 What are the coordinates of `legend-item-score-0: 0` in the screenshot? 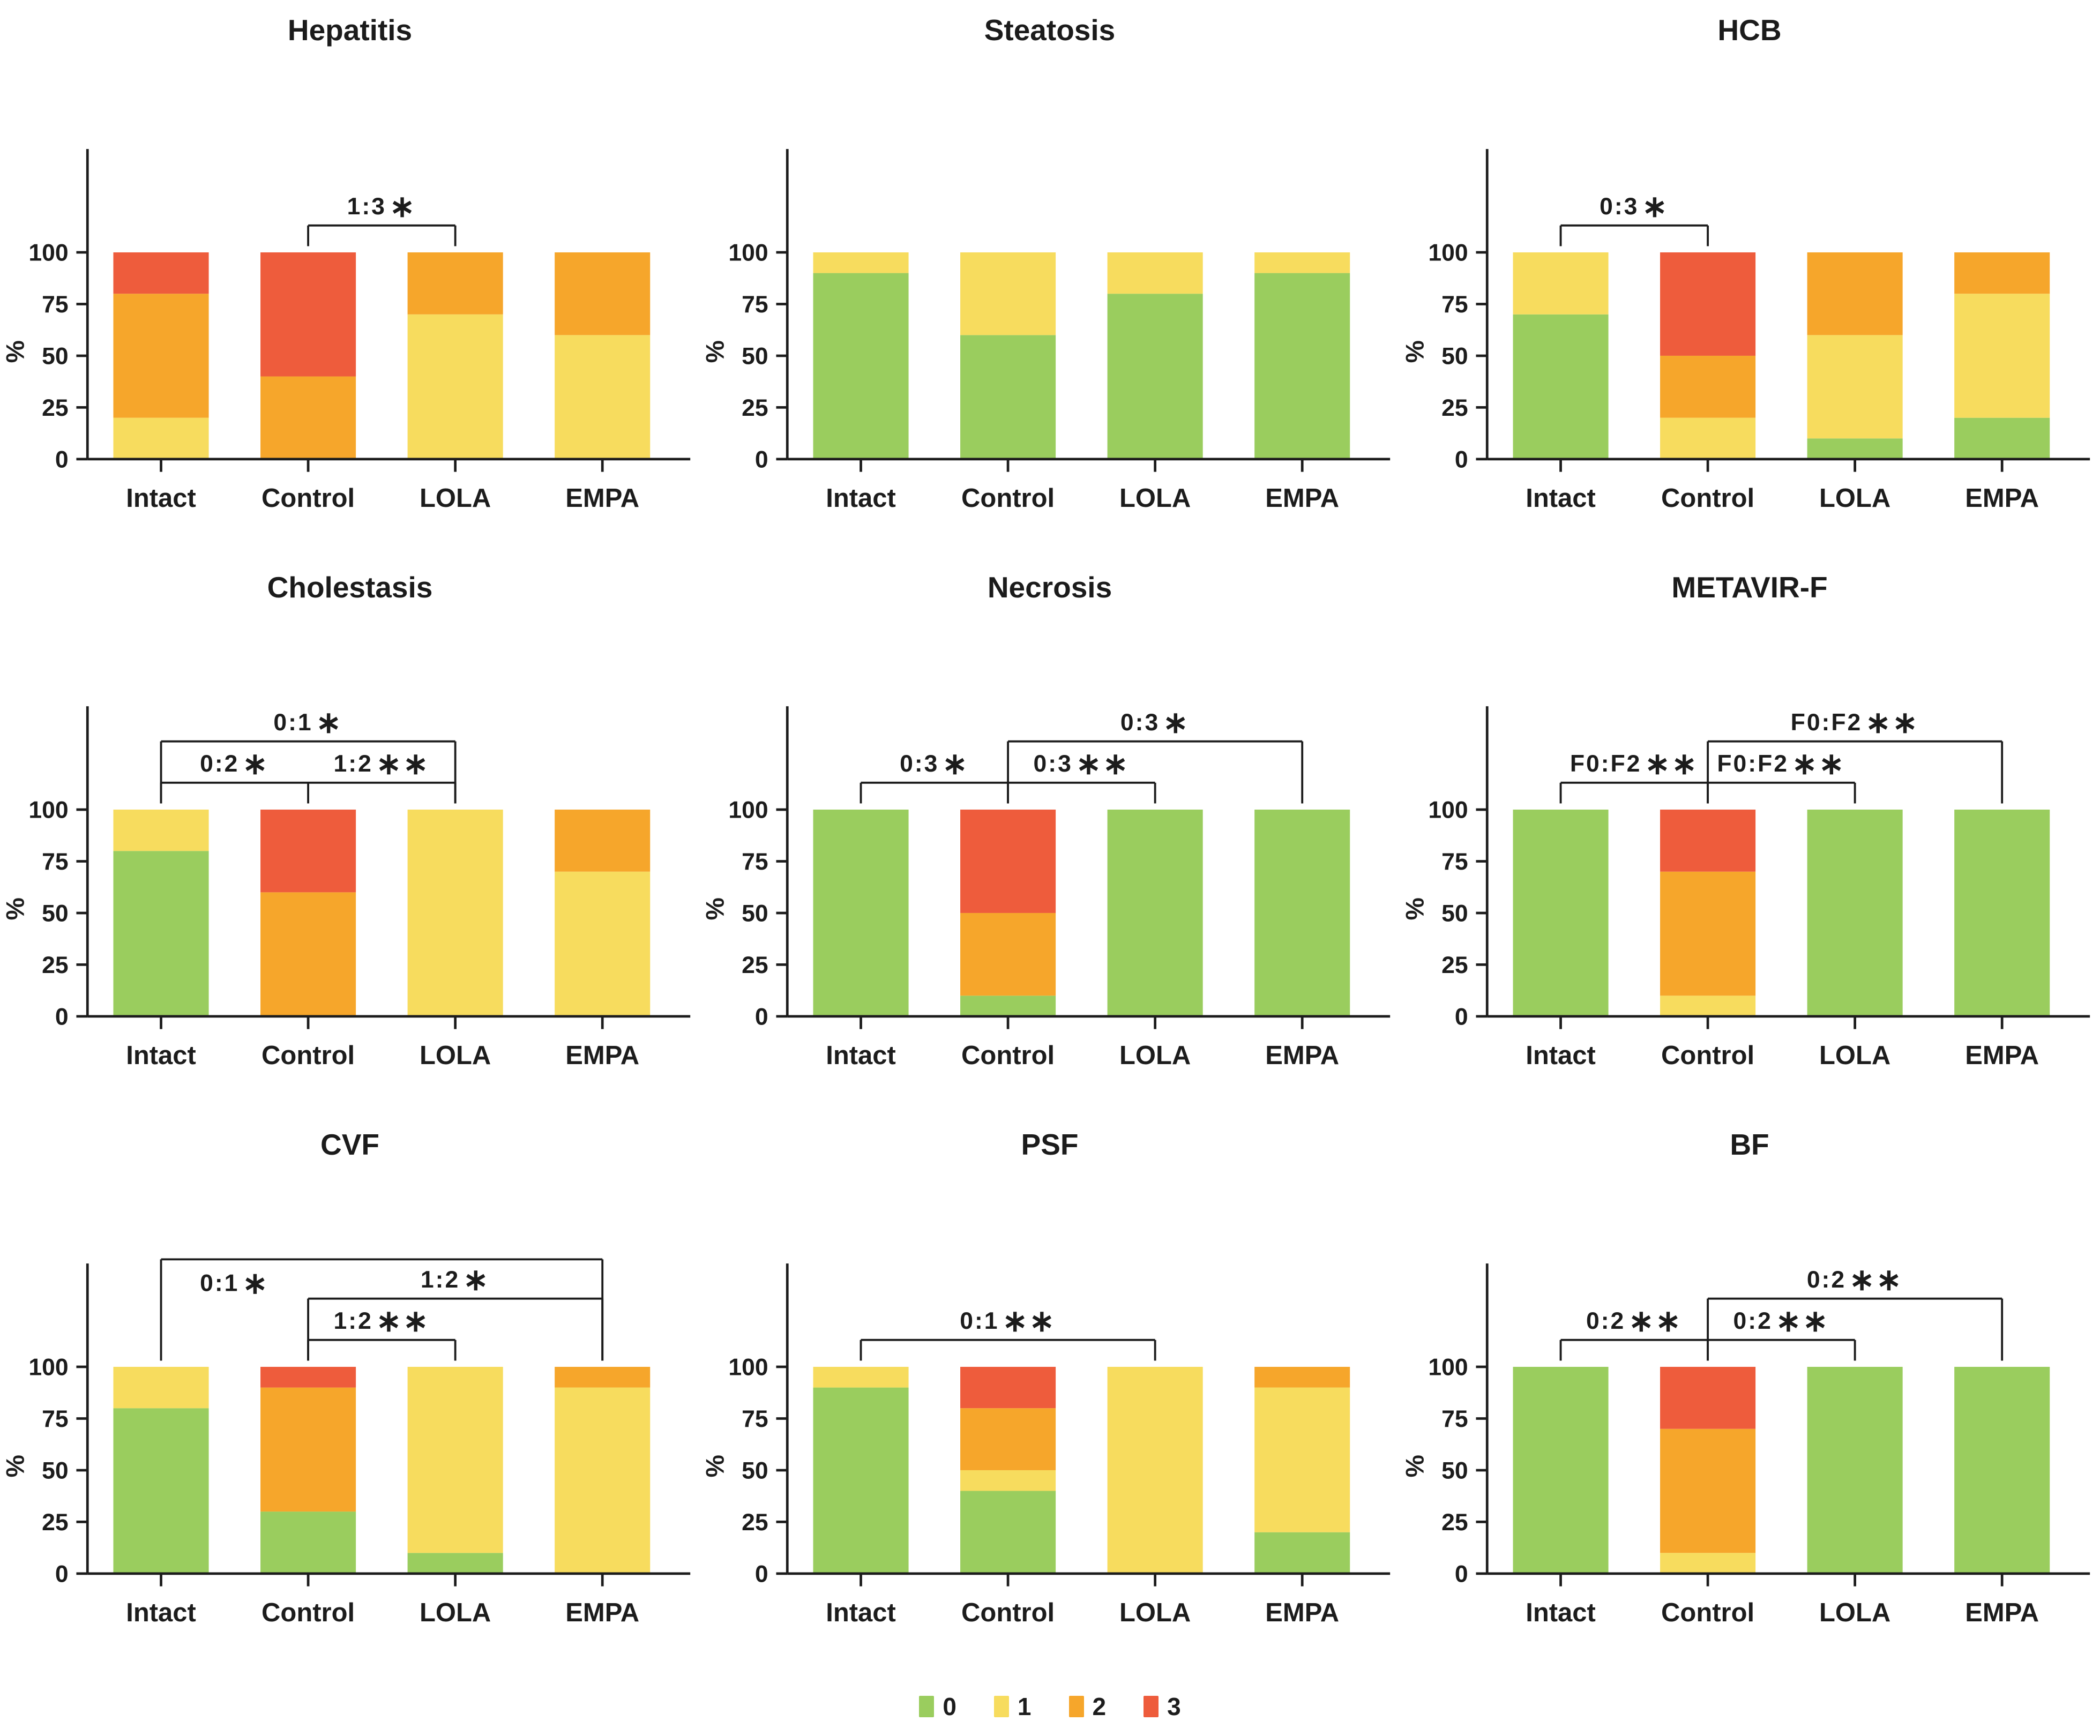 It's located at (937, 1706).